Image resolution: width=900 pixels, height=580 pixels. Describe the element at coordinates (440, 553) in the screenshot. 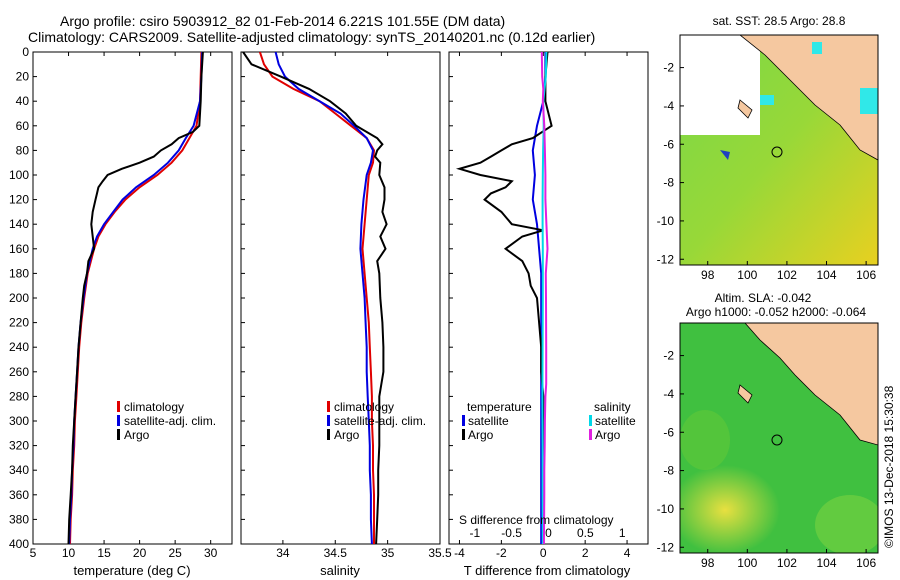

I see `x-tick-label: 35.5` at that location.